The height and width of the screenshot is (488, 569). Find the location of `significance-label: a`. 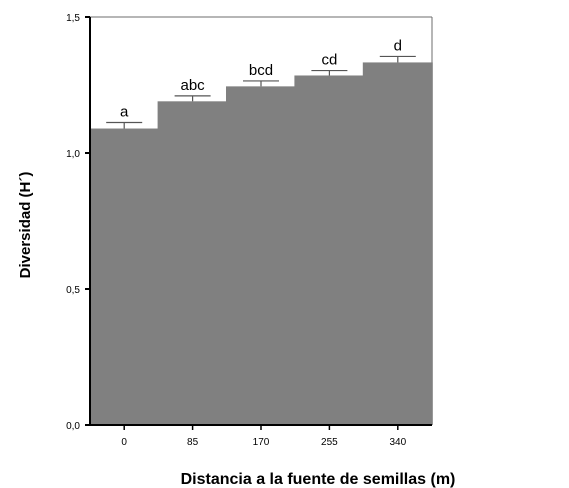

significance-label: a is located at coordinates (124, 112).